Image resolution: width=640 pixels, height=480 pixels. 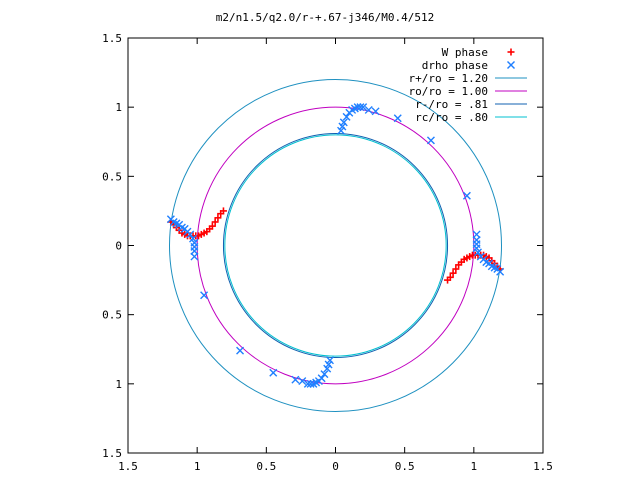 What do you see at coordinates (448, 91) in the screenshot?
I see `legend-label: ro/ro = 1.00` at bounding box center [448, 91].